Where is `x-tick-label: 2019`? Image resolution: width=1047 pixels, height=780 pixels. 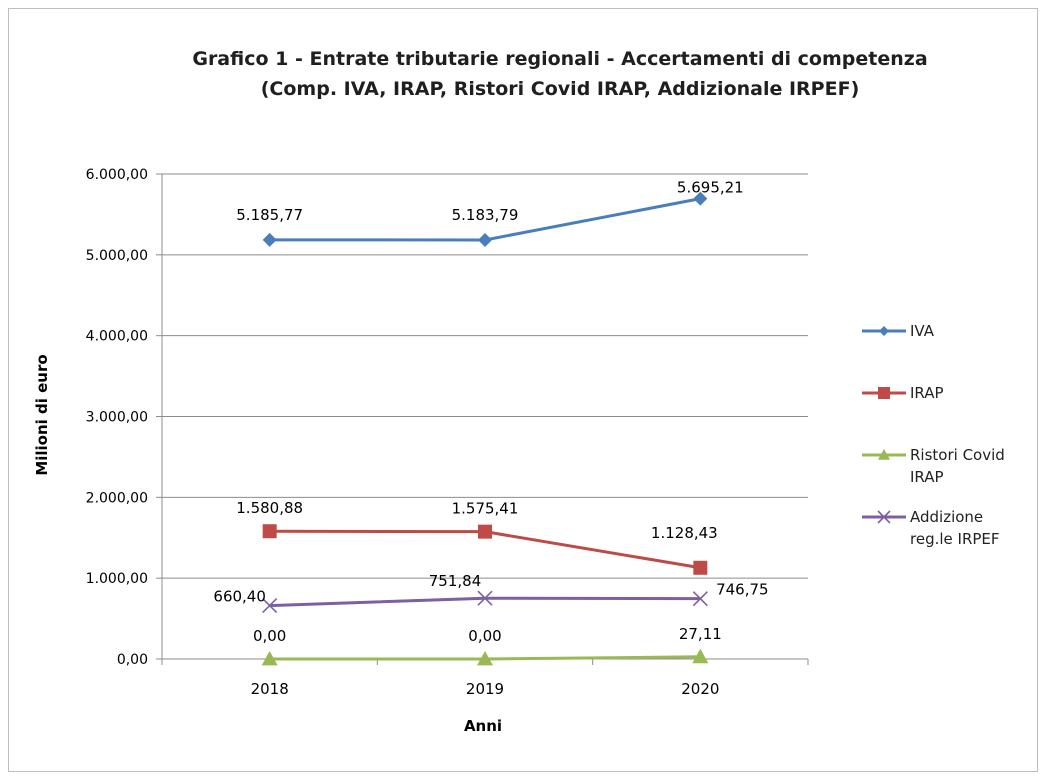 x-tick-label: 2019 is located at coordinates (485, 689).